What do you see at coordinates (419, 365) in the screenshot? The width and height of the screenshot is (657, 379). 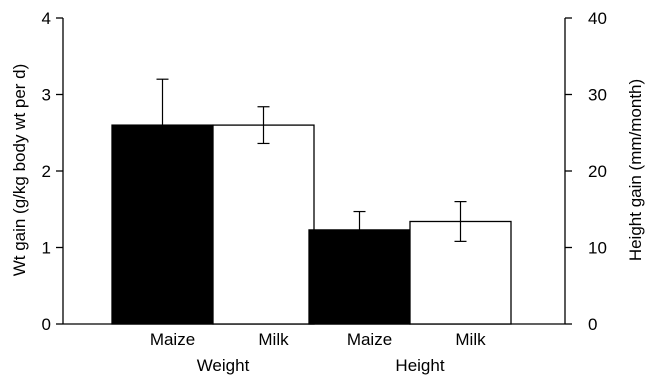 I see `group-label: Height` at bounding box center [419, 365].